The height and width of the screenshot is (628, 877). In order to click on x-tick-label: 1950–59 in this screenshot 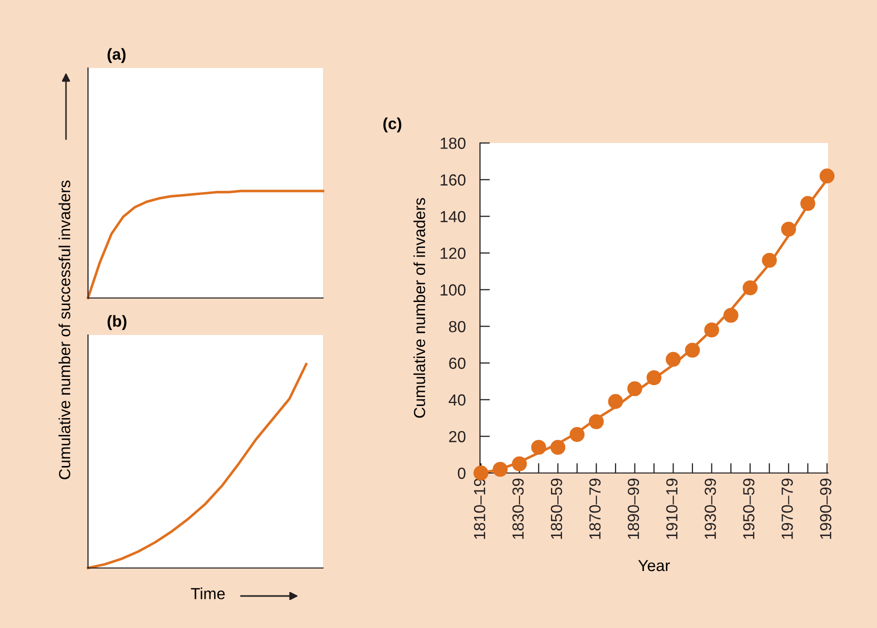, I will do `click(748, 508)`.